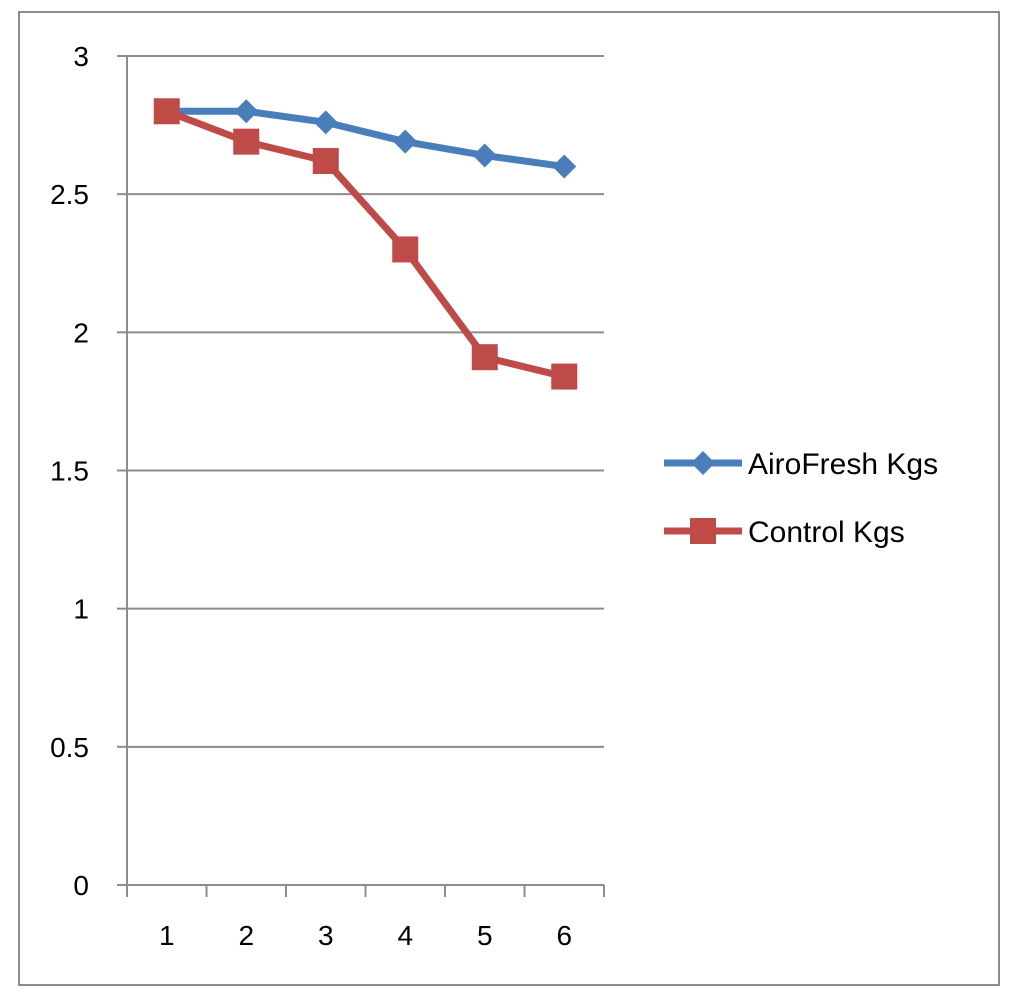  I want to click on x-tick-labels: 1 2 3 4 5 6, so click(365, 935).